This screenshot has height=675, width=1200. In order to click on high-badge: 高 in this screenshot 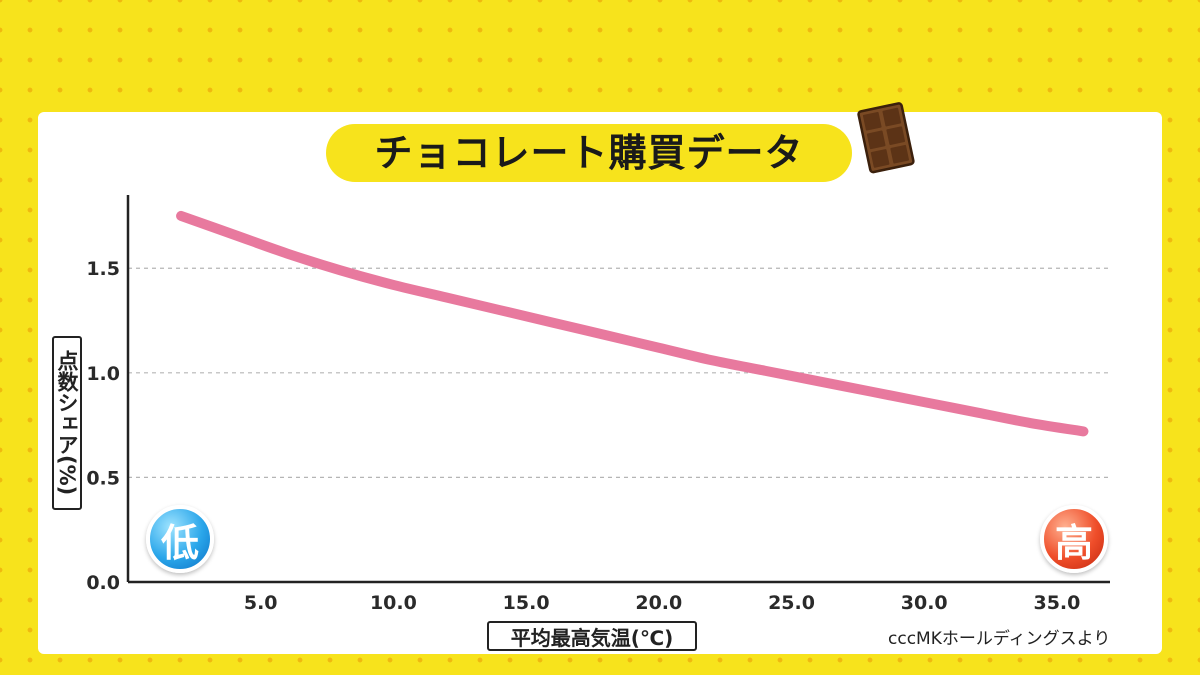, I will do `click(1074, 539)`.